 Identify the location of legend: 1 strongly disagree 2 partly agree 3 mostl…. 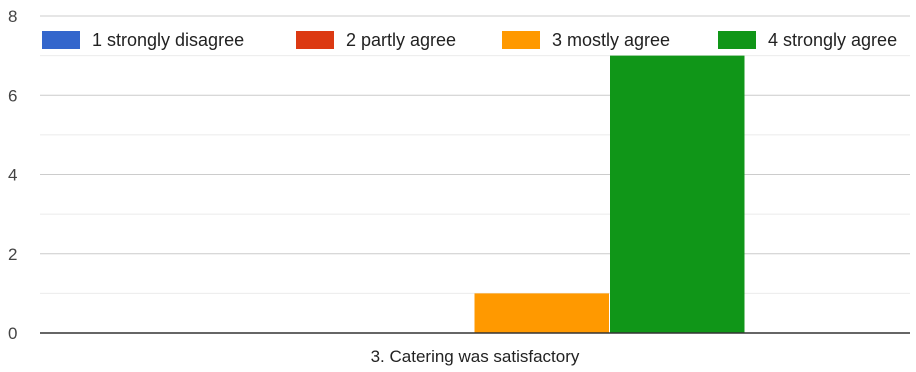
(469, 40).